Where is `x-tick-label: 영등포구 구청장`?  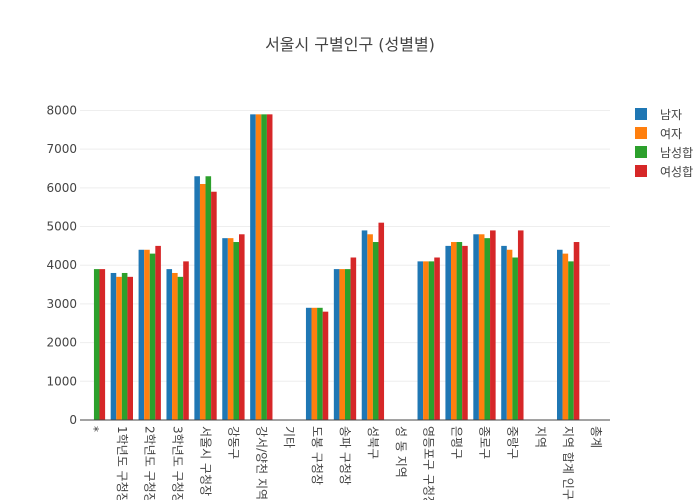
x-tick-label: 영등포구 구청장 is located at coordinates (429, 463).